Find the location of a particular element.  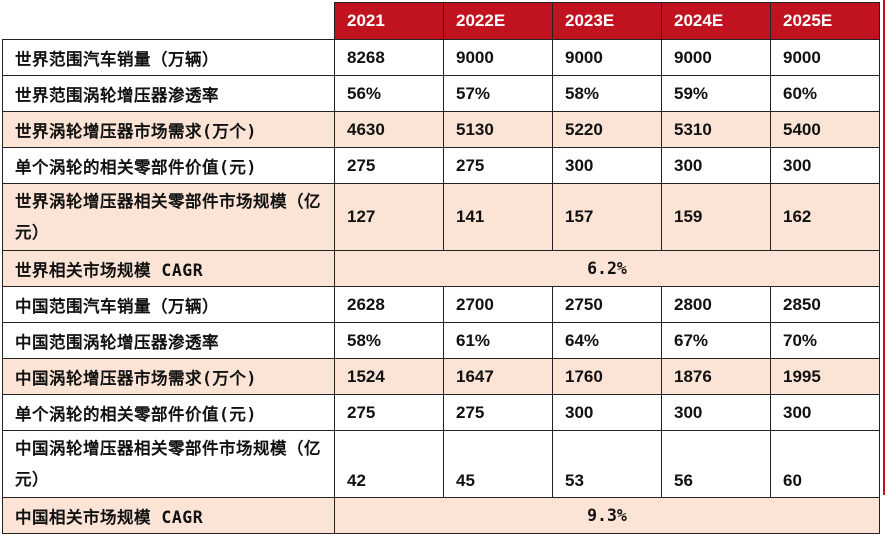

cell-value: 56% is located at coordinates (389, 93).